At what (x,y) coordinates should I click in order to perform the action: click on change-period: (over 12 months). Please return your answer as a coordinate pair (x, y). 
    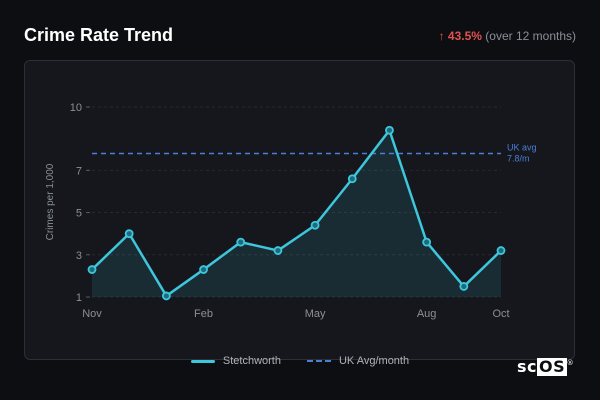
    Looking at the image, I should click on (530, 36).